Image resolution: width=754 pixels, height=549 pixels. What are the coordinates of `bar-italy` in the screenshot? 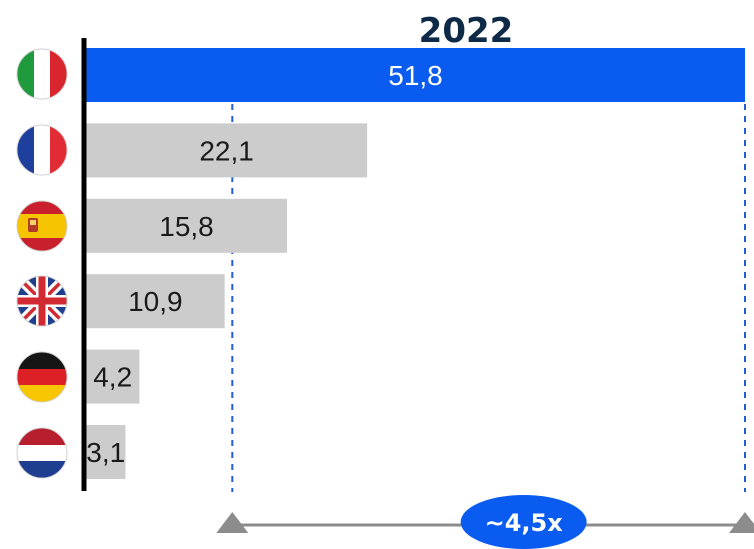 It's located at (415, 75).